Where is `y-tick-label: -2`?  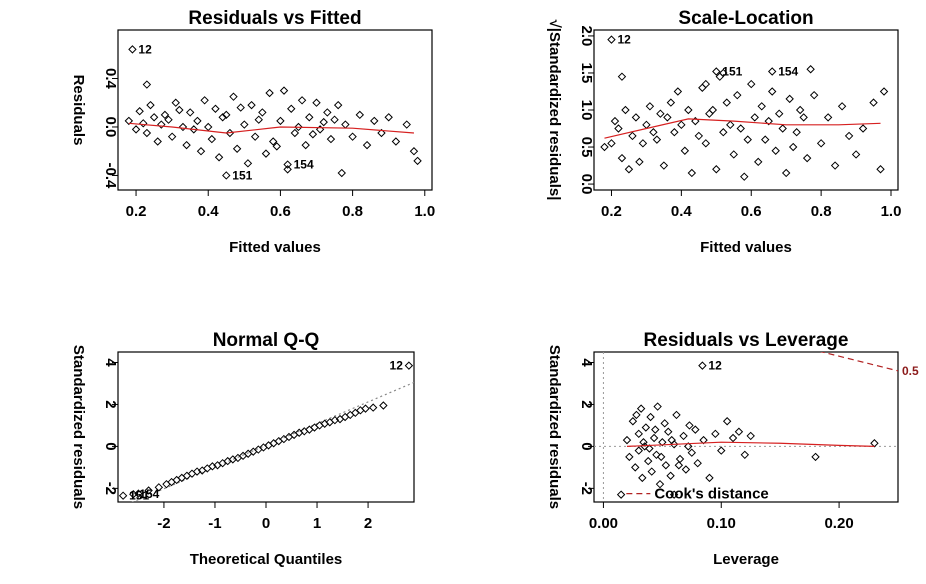 y-tick-label: -2 is located at coordinates (586, 488).